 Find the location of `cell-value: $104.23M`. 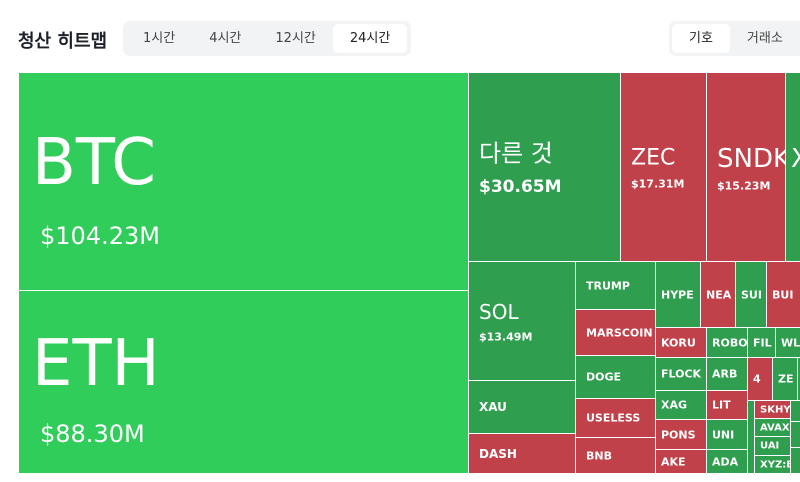

cell-value: $104.23M is located at coordinates (100, 236).